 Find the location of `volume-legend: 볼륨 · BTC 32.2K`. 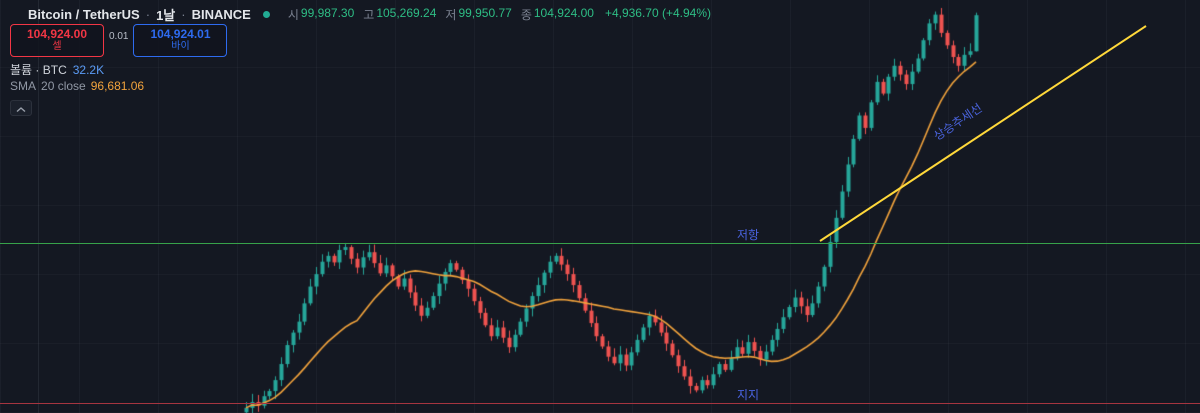

volume-legend: 볼륨 · BTC 32.2K is located at coordinates (57, 69).